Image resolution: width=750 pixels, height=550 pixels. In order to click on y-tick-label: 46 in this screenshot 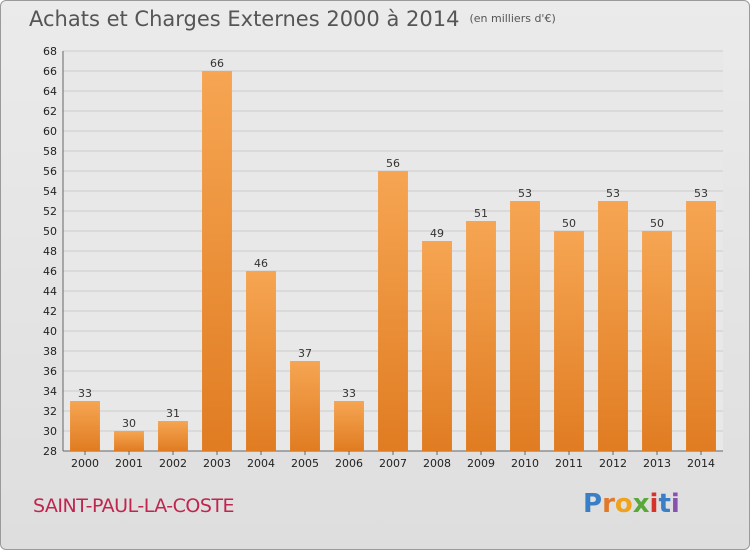, I will do `click(50, 271)`.